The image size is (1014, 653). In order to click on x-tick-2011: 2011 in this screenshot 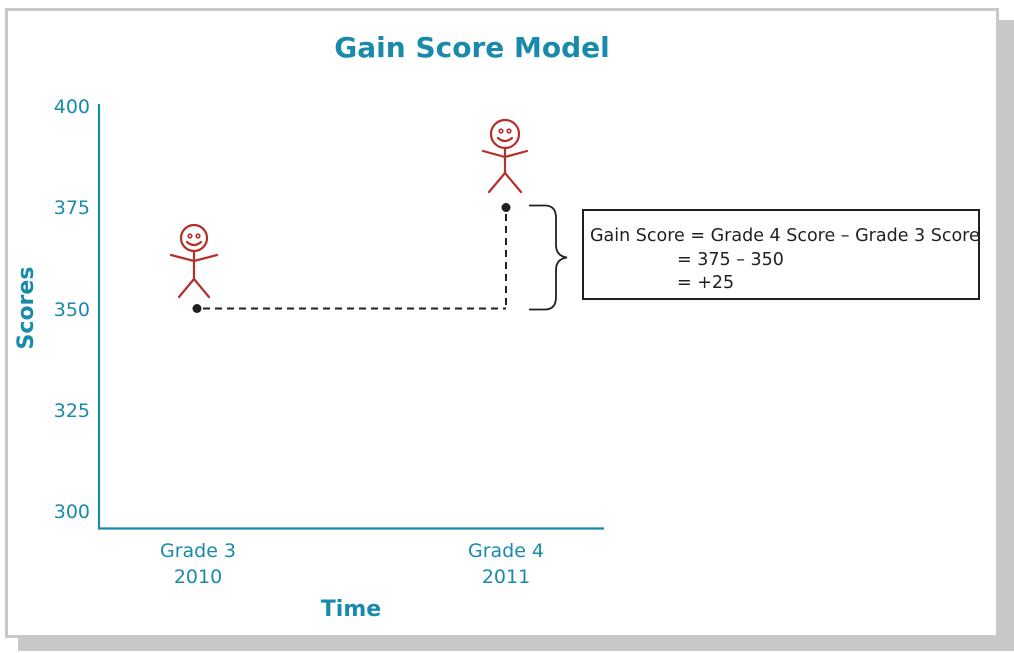, I will do `click(506, 577)`.